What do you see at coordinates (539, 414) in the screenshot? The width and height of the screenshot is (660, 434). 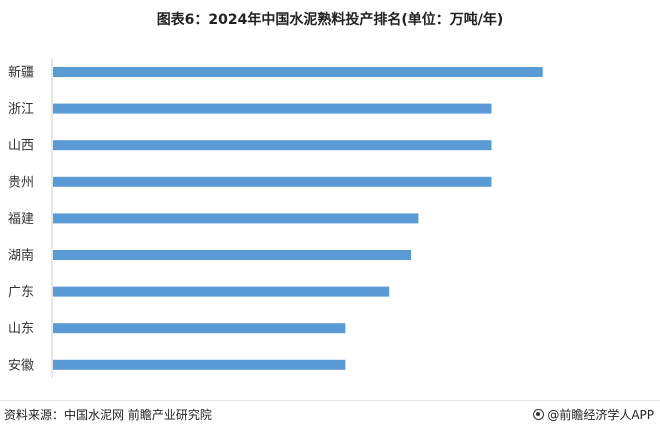 I see `brand-logo-icon` at bounding box center [539, 414].